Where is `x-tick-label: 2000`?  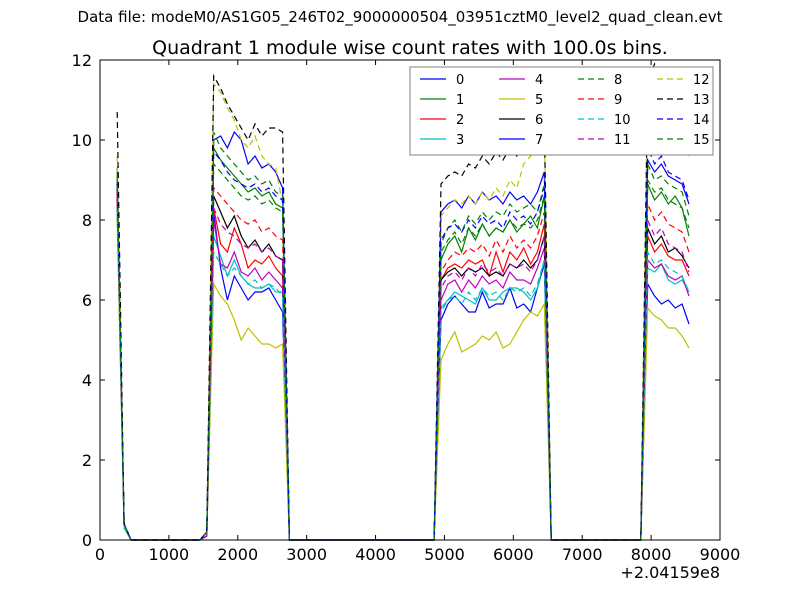 x-tick-label: 2000 is located at coordinates (237, 554).